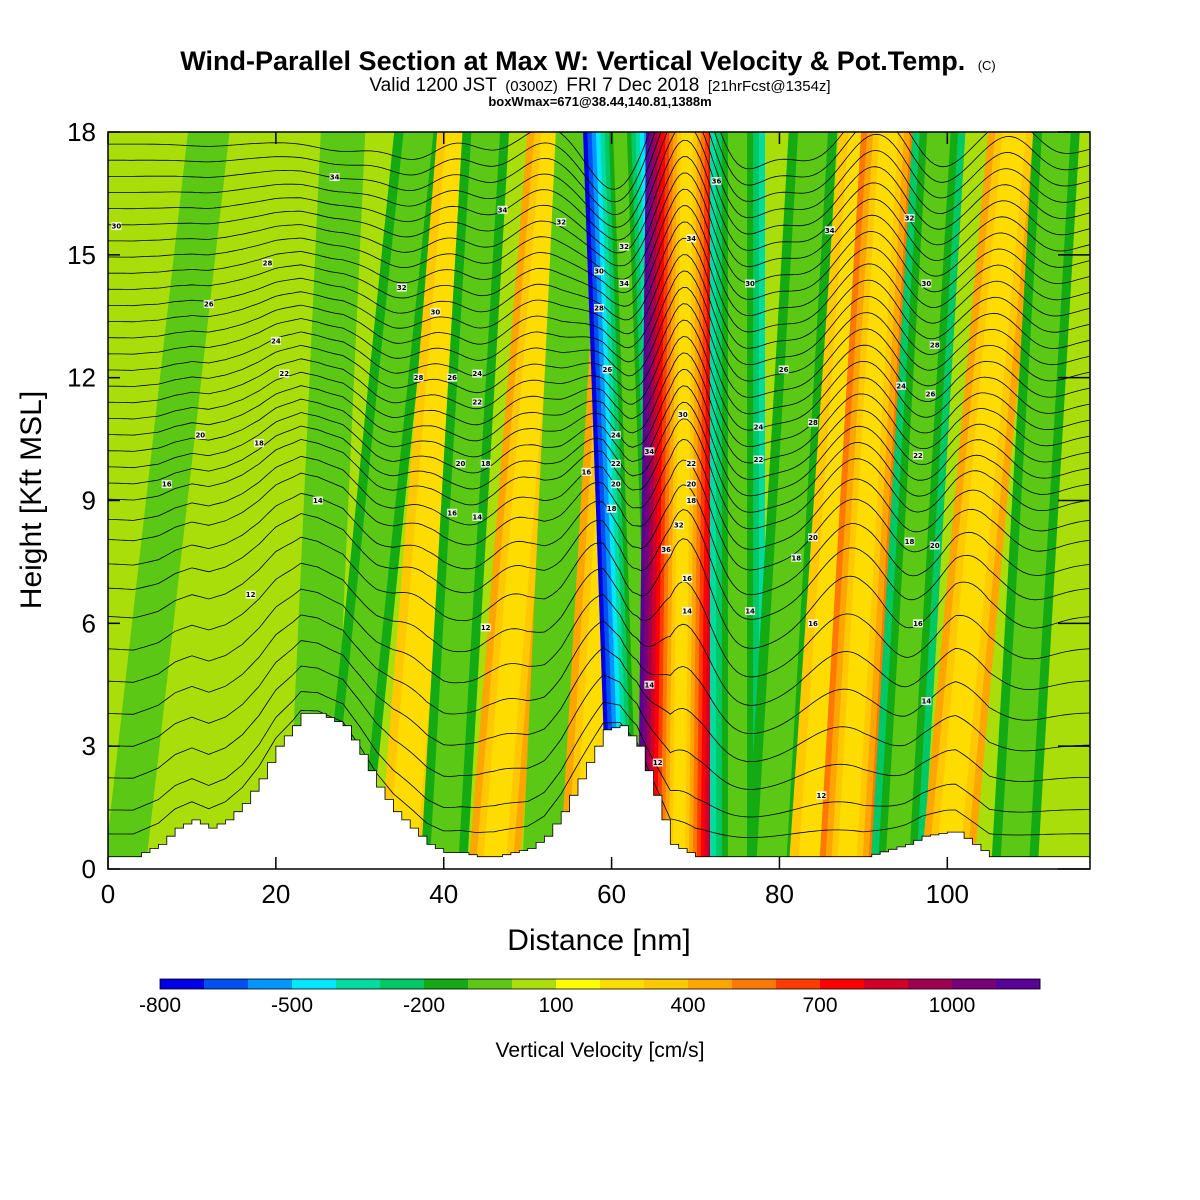 Image resolution: width=1200 pixels, height=1200 pixels. I want to click on y-tick-label: 6, so click(89, 623).